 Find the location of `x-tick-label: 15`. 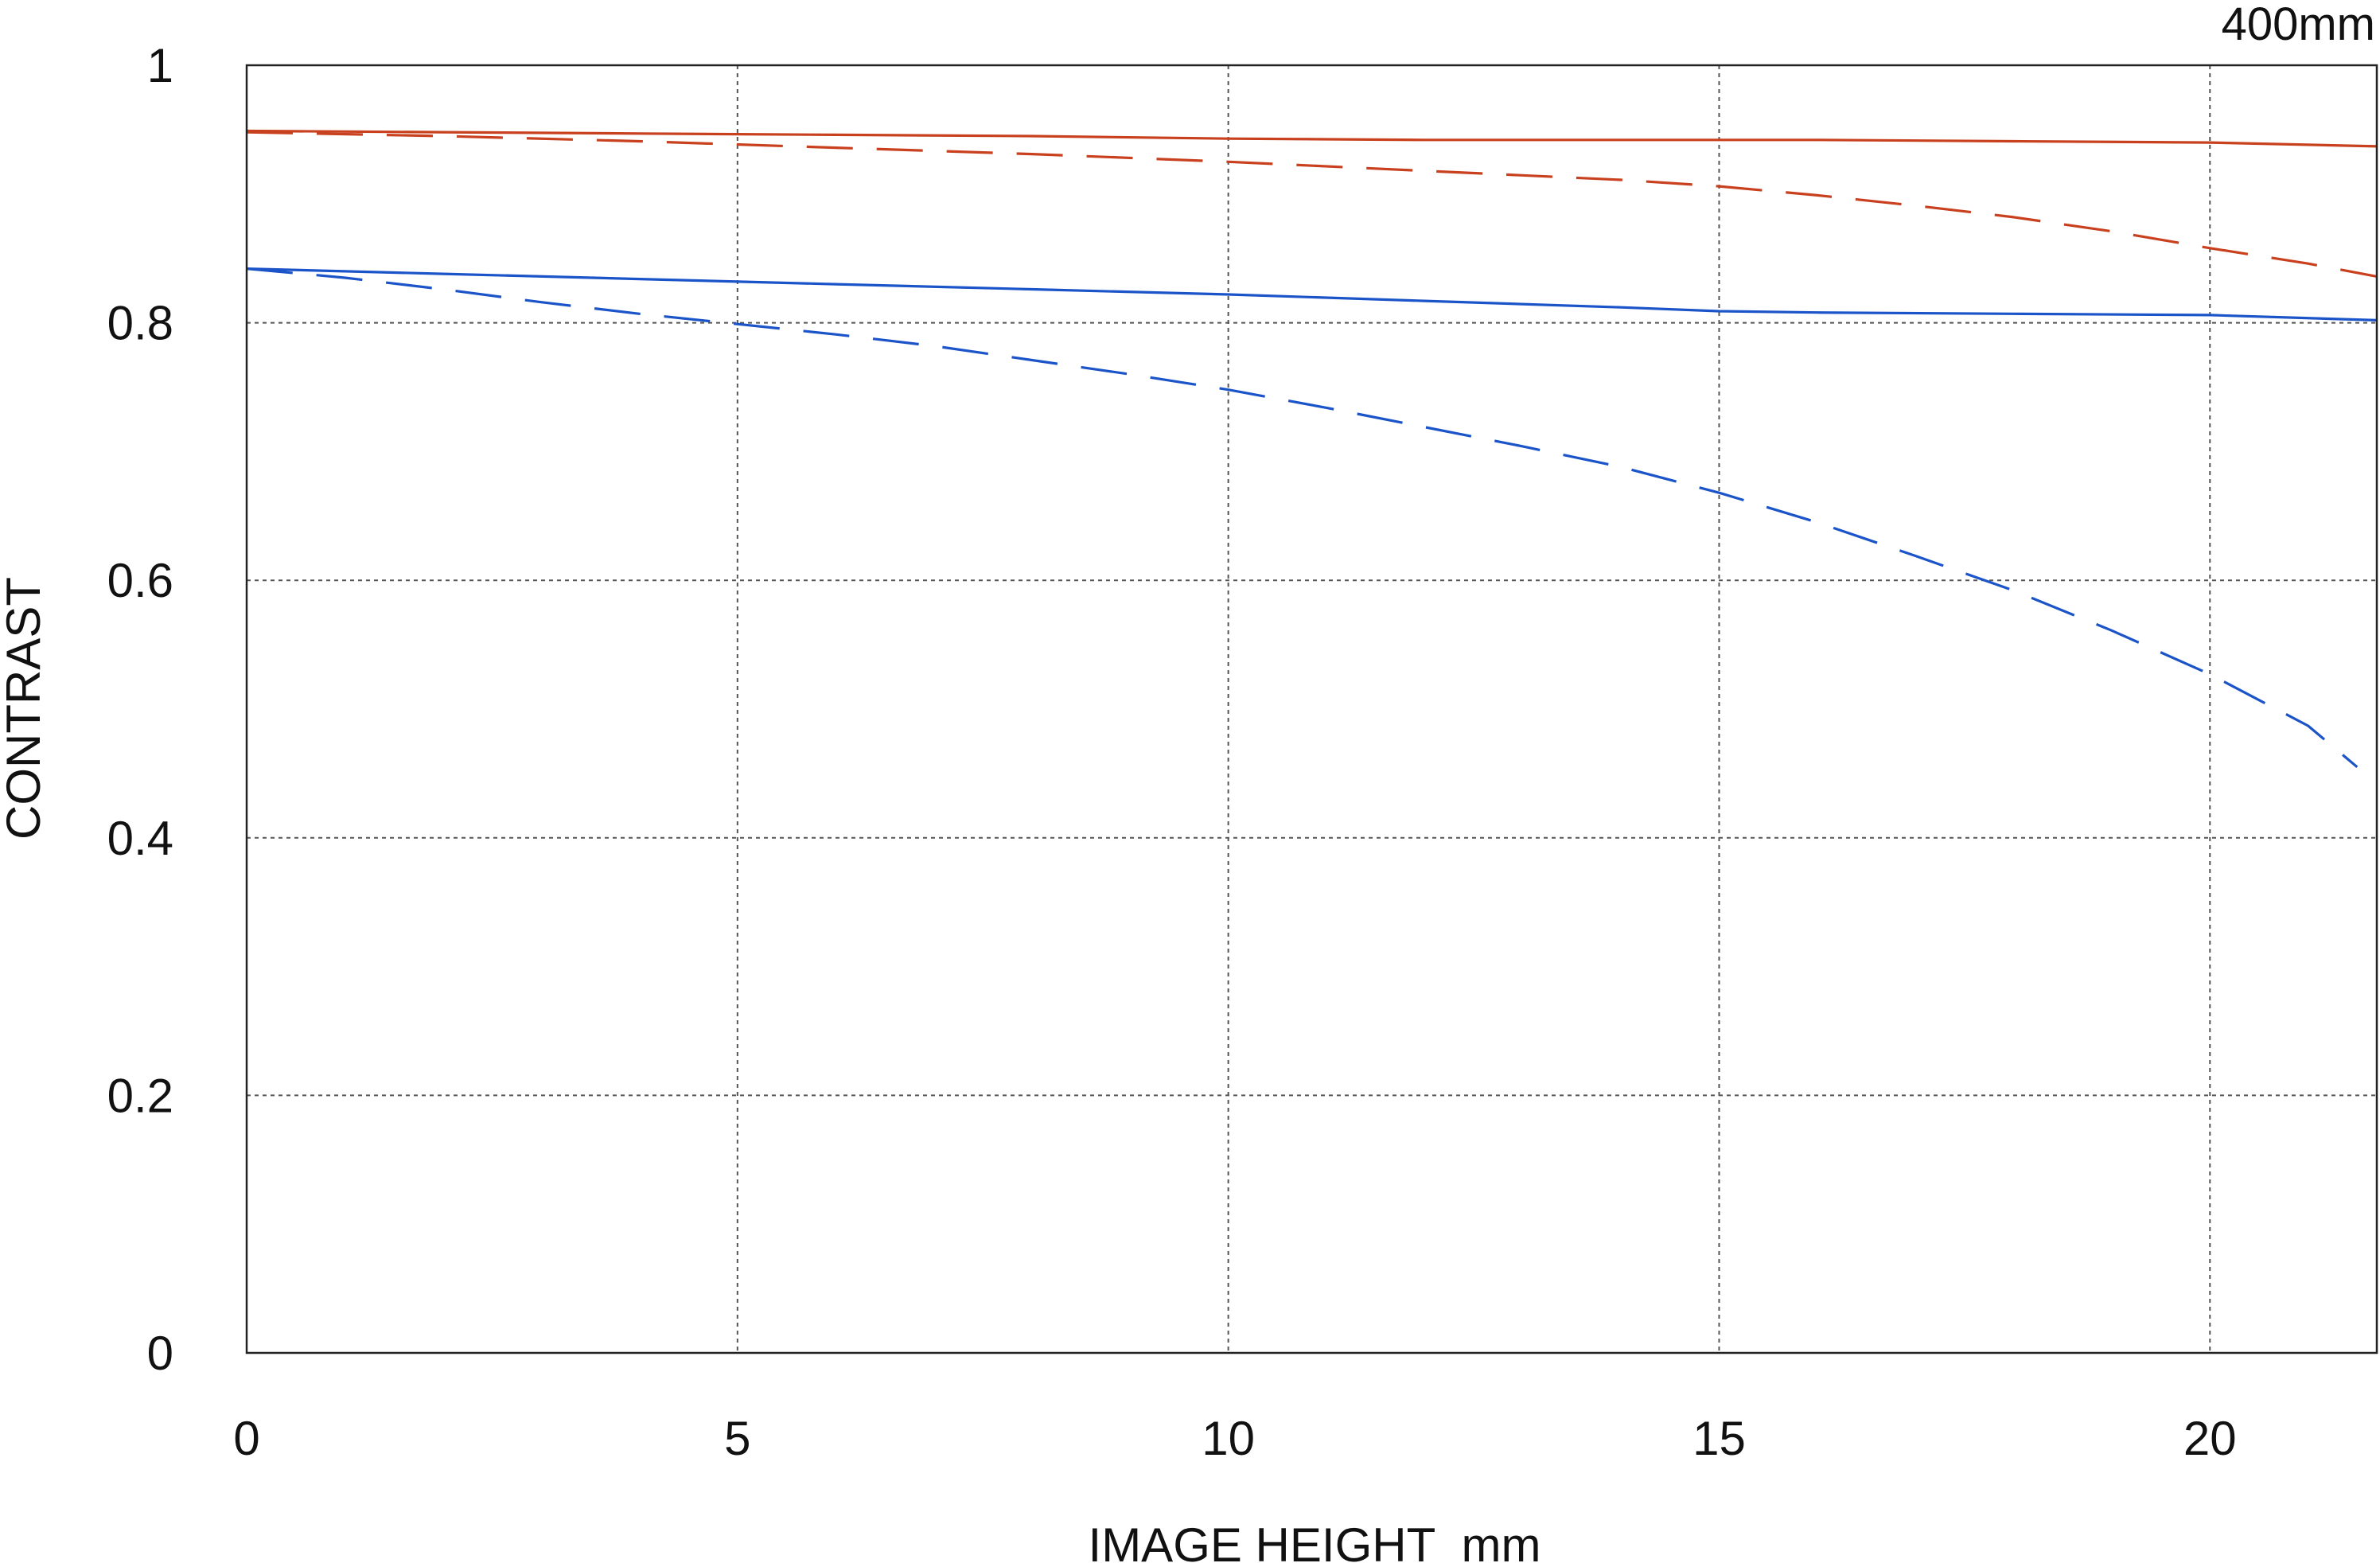

x-tick-label: 15 is located at coordinates (1719, 1438).